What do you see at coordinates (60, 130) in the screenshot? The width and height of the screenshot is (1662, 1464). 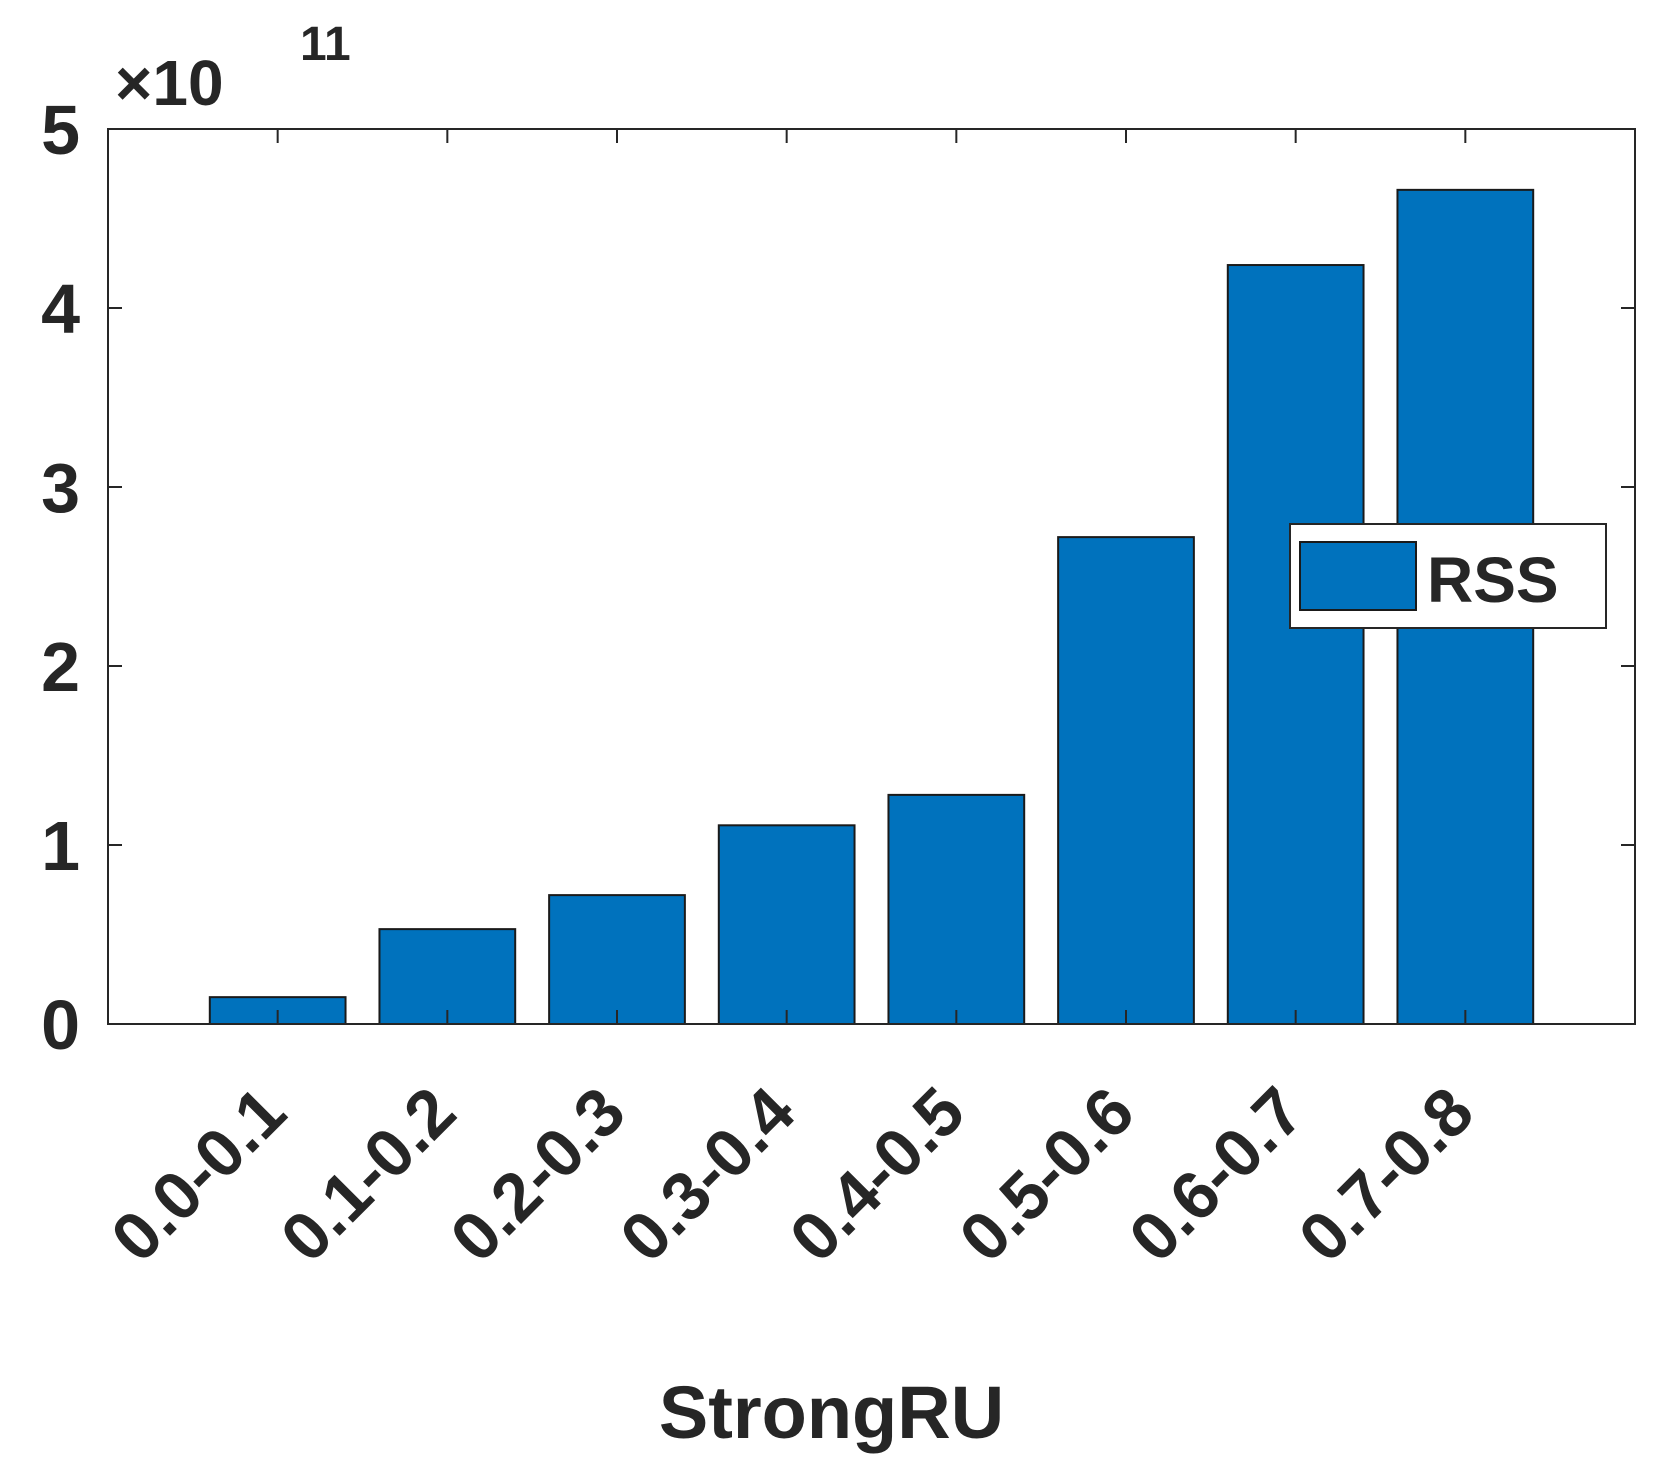 I see `y-tick-label: 5` at bounding box center [60, 130].